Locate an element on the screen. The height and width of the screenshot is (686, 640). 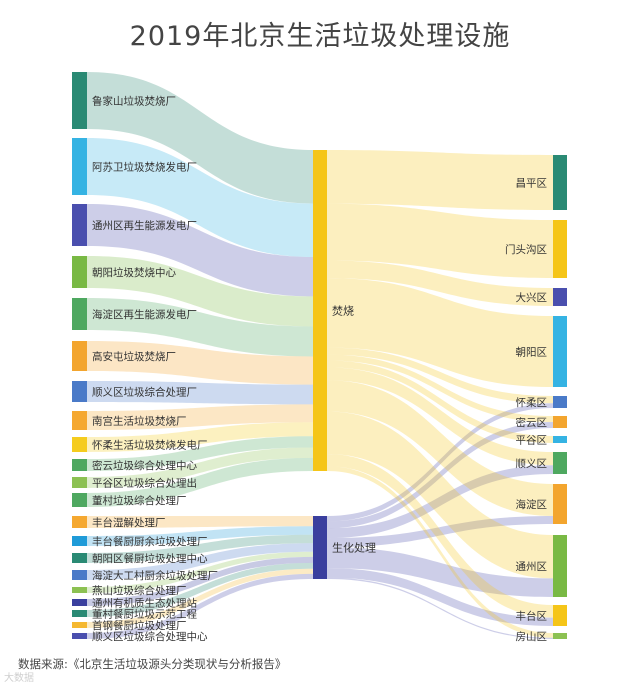
source-label-9: 怀柔生活垃圾焚烧发电厂 is located at coordinates (150, 445).